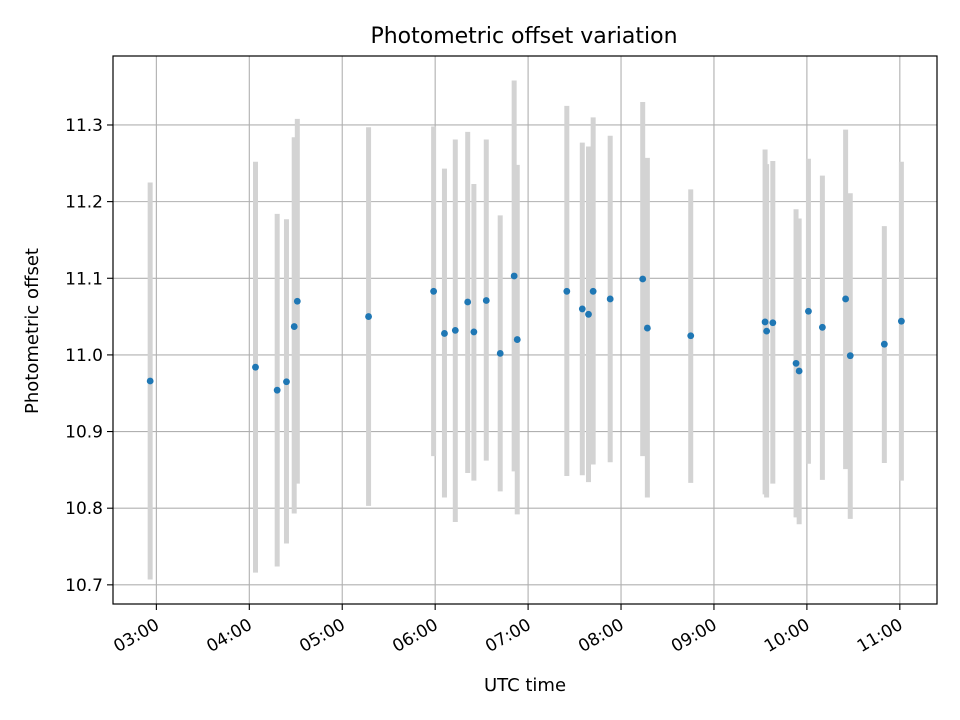 The width and height of the screenshot is (960, 720). What do you see at coordinates (84, 509) in the screenshot?
I see `y-tick-label: 10.8` at bounding box center [84, 509].